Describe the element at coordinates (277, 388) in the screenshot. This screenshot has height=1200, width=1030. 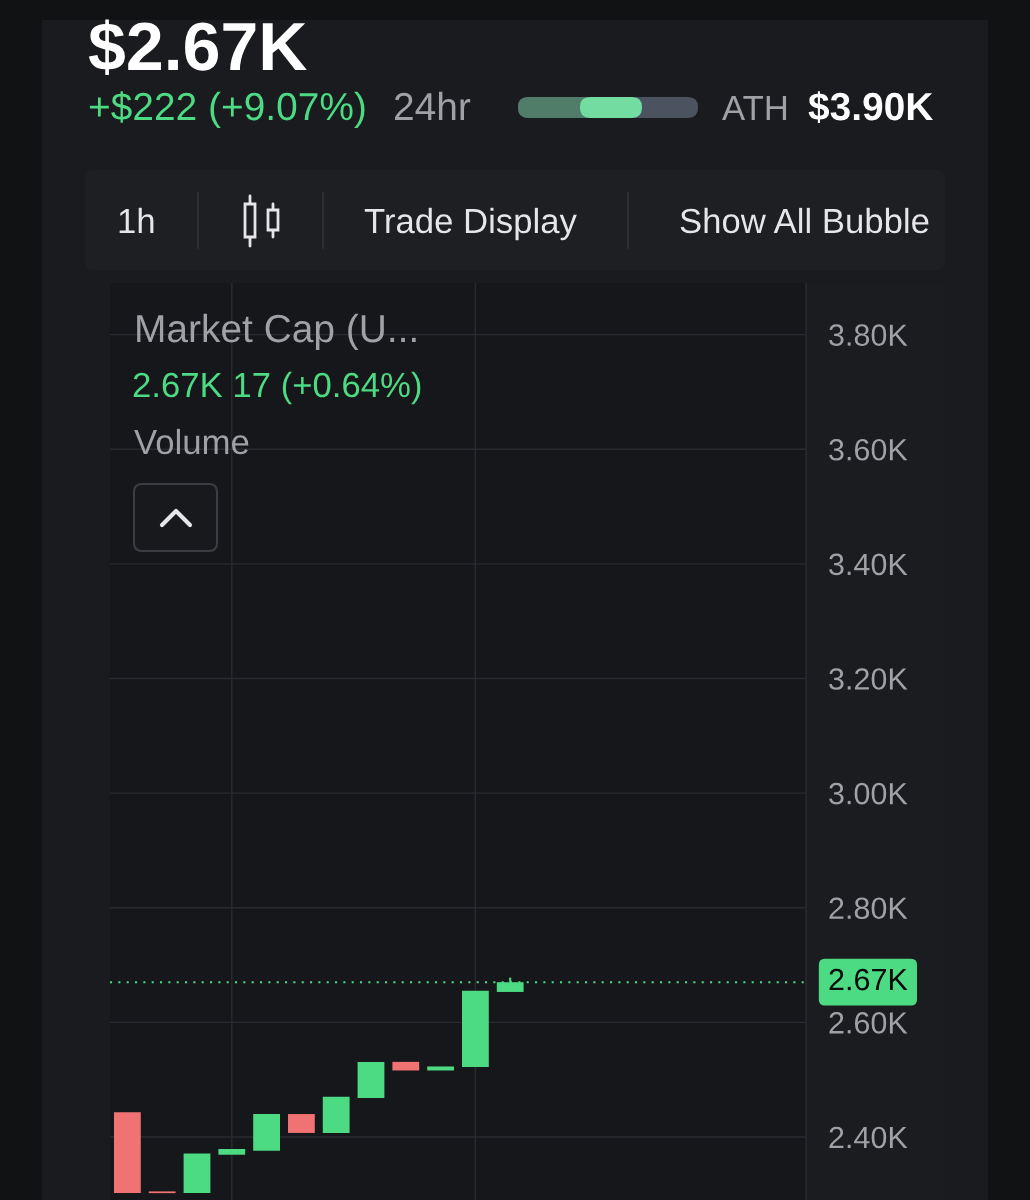
I see `annotation: 2.67K 17 (+0.64%)` at that location.